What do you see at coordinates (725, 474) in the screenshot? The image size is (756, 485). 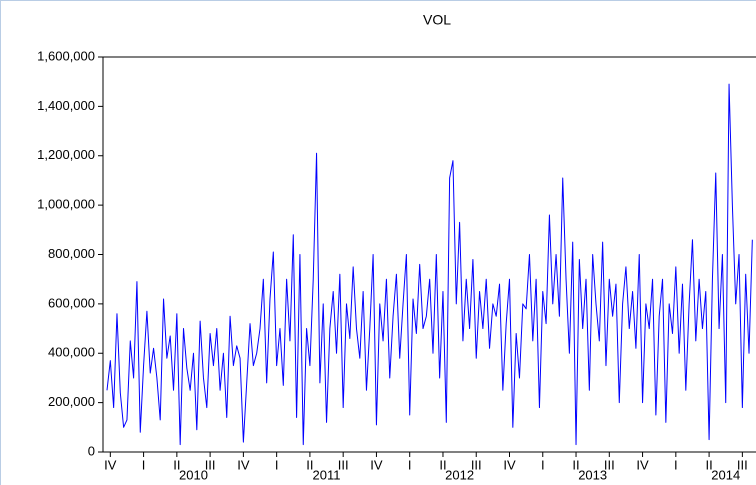 I see `year-label: 2014` at bounding box center [725, 474].